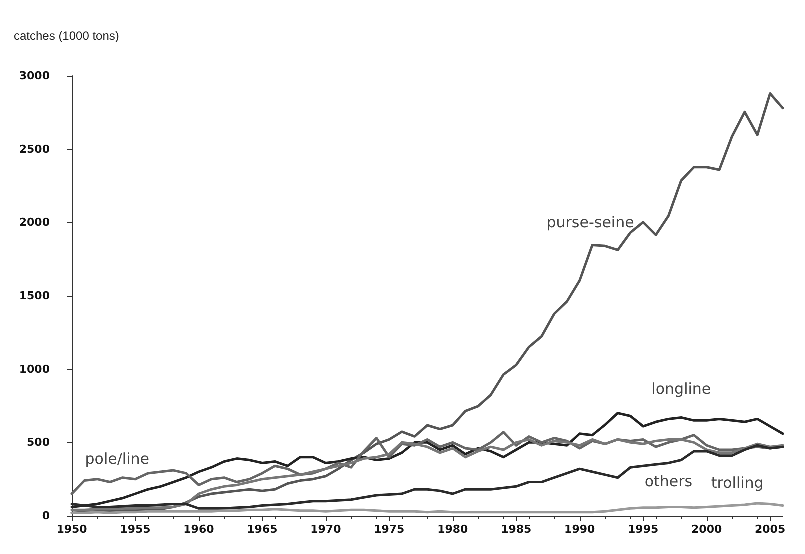  What do you see at coordinates (580, 529) in the screenshot?
I see `x-tick-label: 1990` at bounding box center [580, 529].